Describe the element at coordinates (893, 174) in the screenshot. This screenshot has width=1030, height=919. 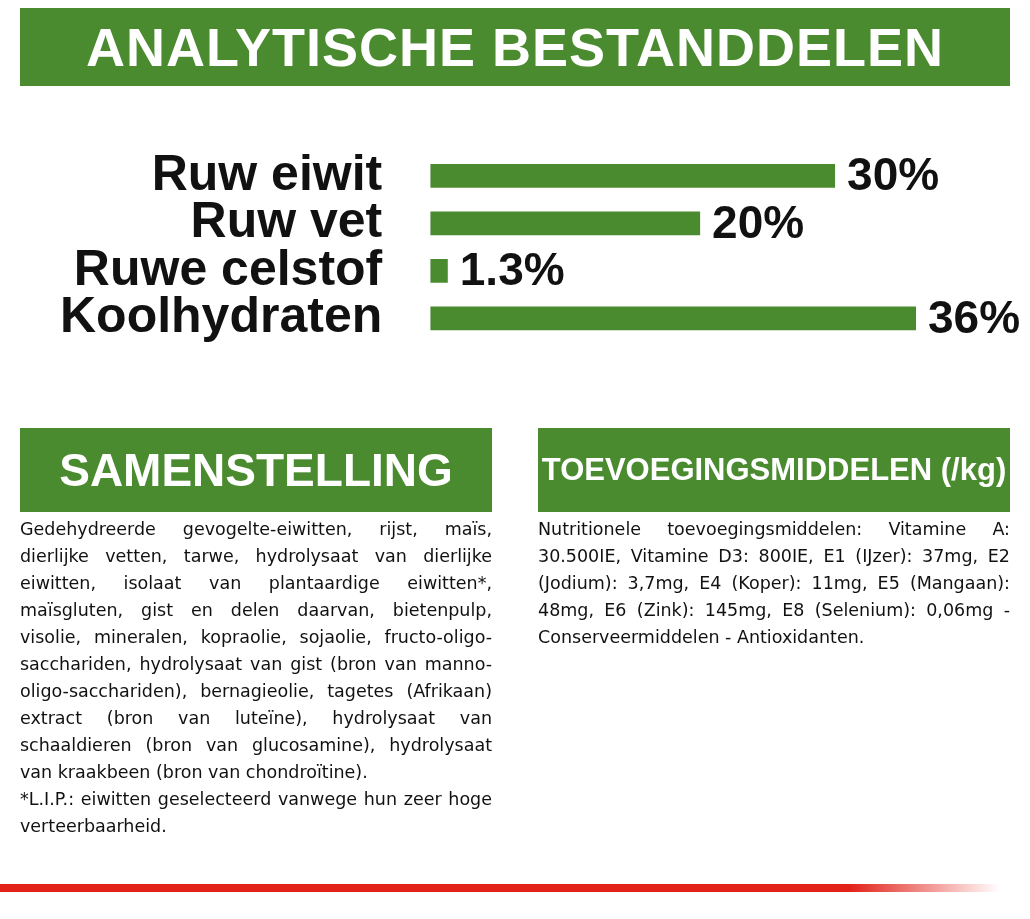
I see `data-label: 30%` at that location.